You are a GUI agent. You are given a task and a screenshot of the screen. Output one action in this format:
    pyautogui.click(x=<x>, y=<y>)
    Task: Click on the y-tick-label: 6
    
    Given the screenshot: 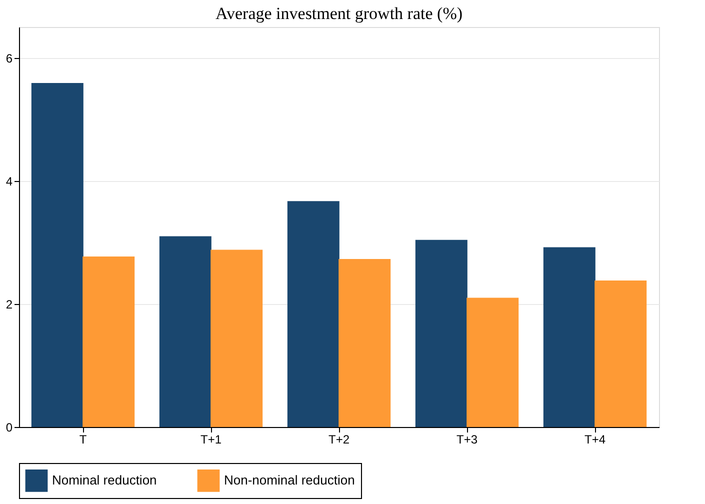 What is the action you would take?
    pyautogui.click(x=9, y=58)
    